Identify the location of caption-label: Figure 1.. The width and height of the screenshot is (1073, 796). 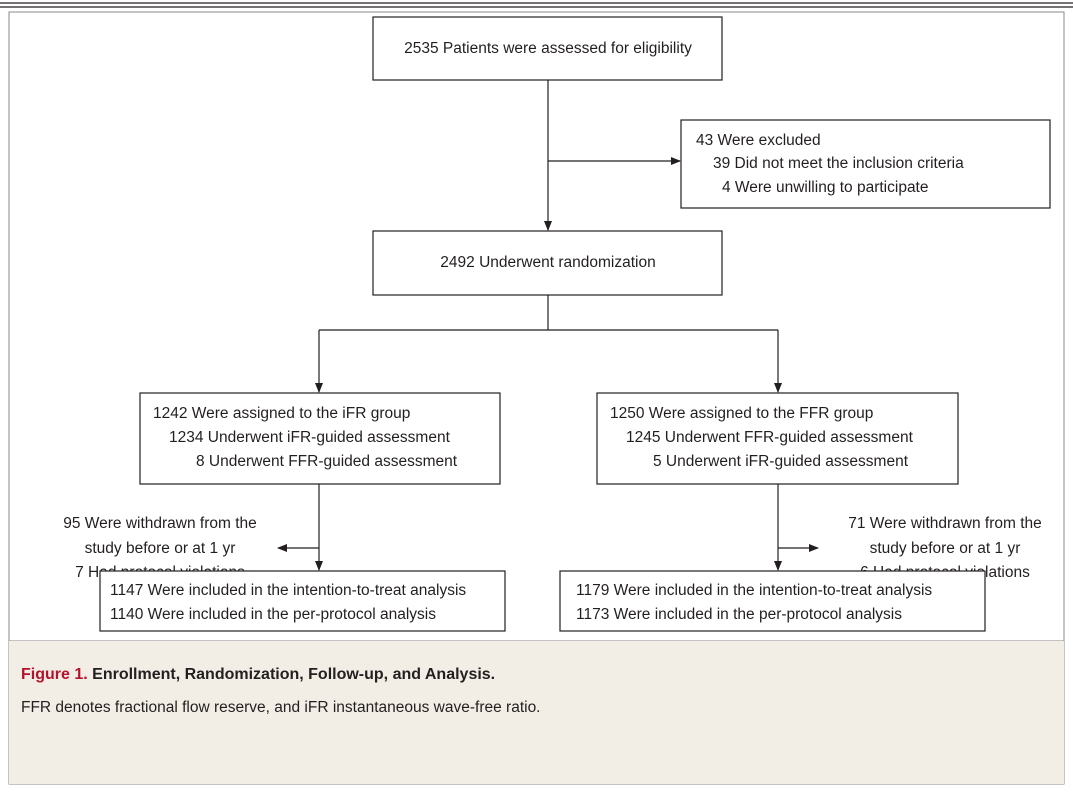
(54, 674).